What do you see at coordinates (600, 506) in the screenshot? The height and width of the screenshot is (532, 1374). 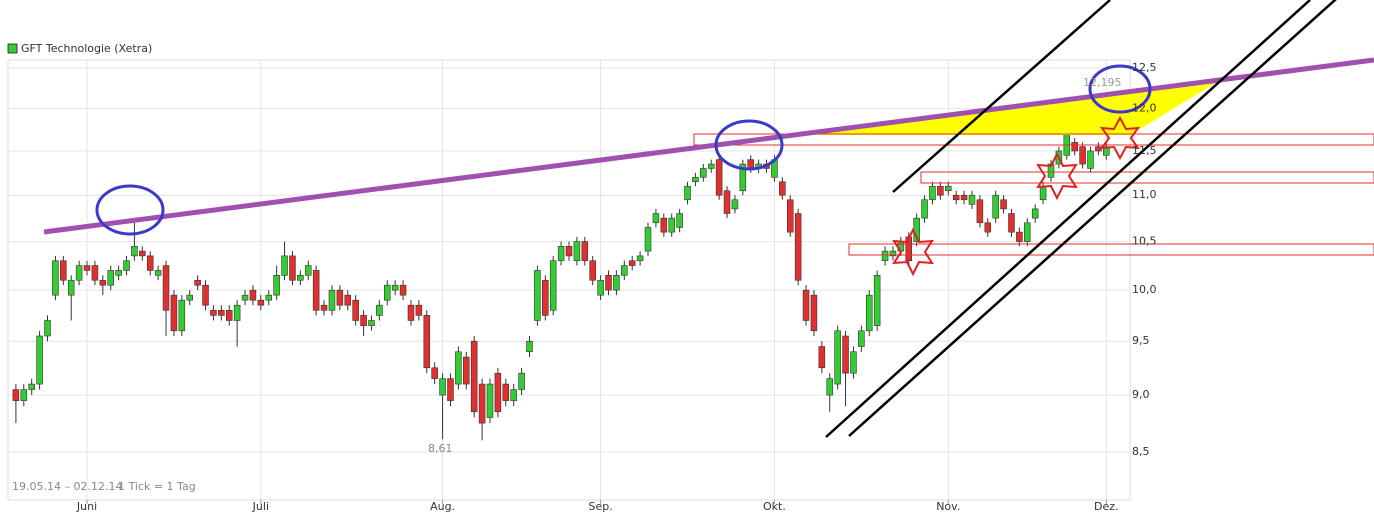 I see `x-tick-label: Sep.` at bounding box center [600, 506].